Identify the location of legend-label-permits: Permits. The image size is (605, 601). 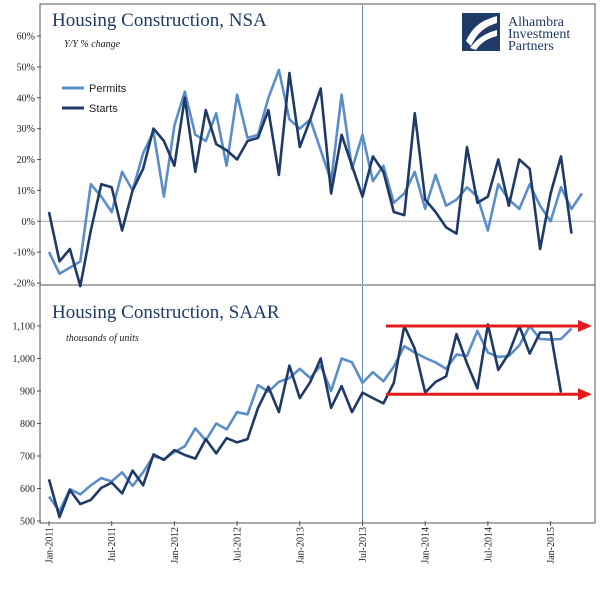
(108, 89).